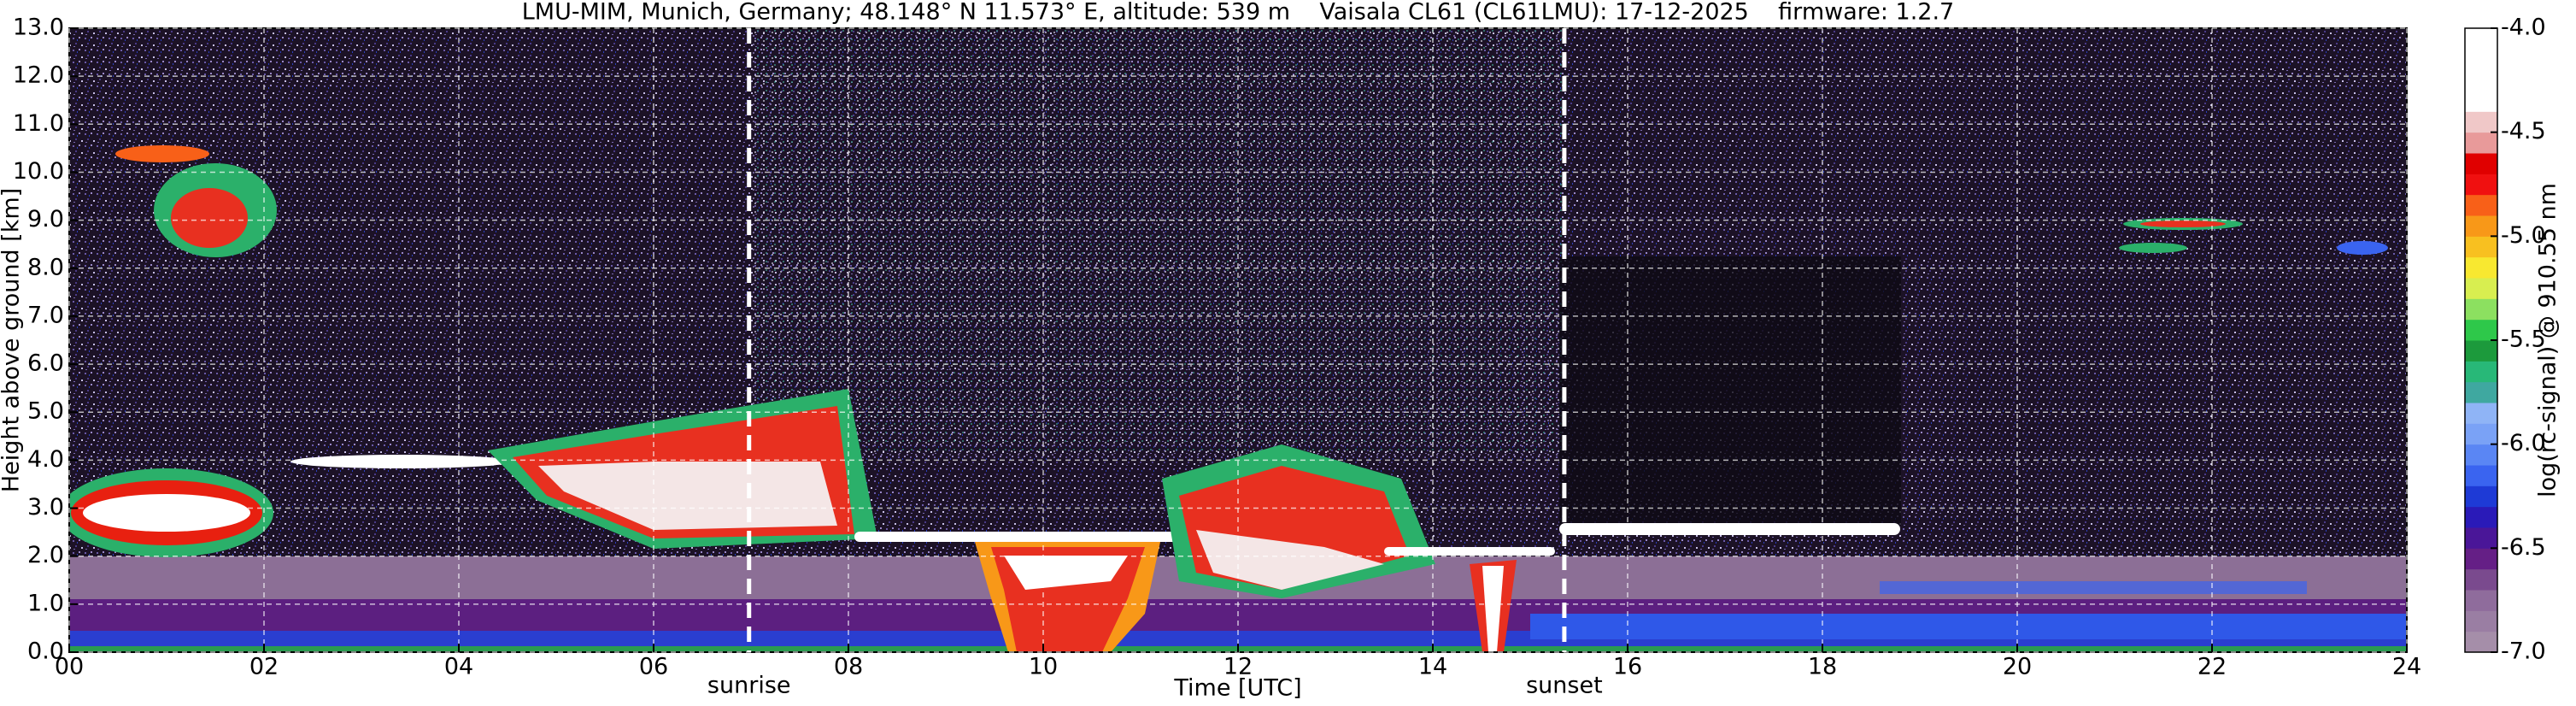 The image size is (2576, 706). Describe the element at coordinates (2523, 340) in the screenshot. I see `colorbar-tick-label: -5.5` at that location.